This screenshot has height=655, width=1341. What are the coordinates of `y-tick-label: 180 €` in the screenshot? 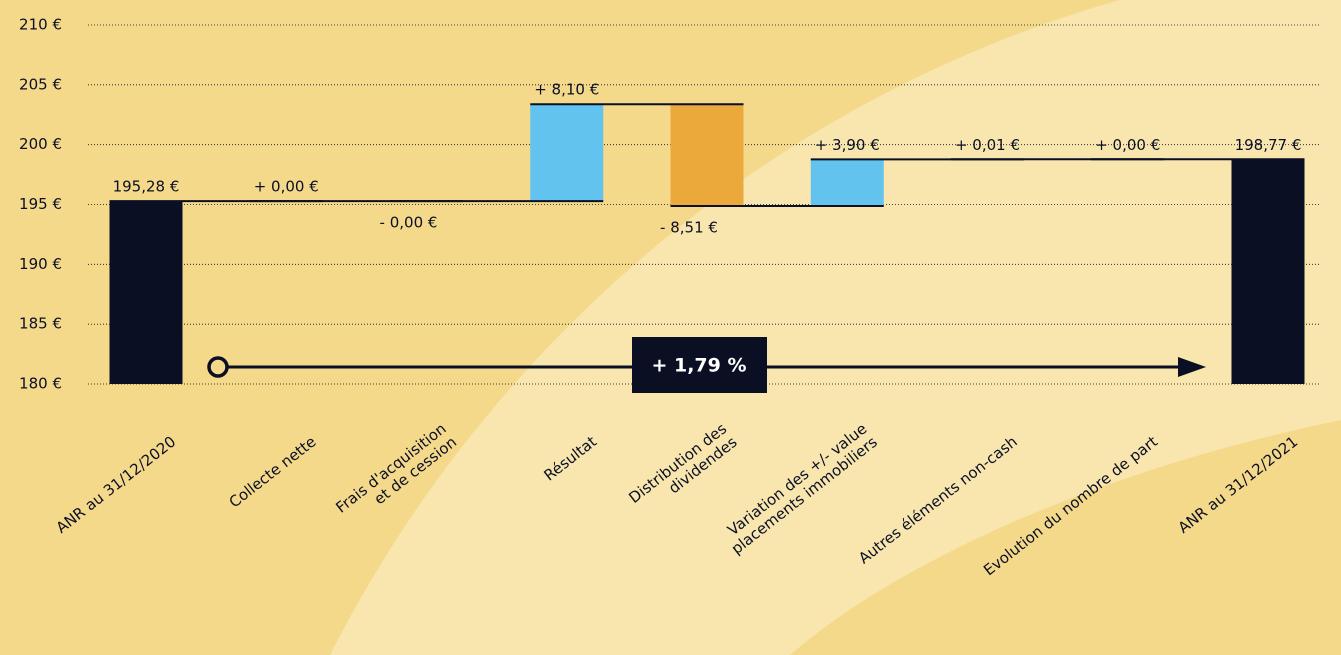 It's located at (40, 384).